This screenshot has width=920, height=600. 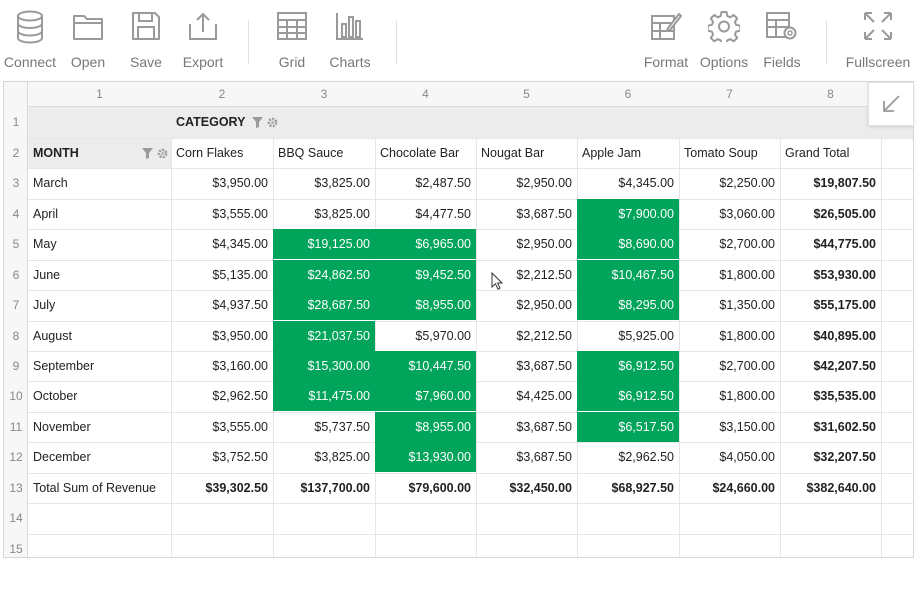 What do you see at coordinates (16, 366) in the screenshot?
I see `row-header: 9` at bounding box center [16, 366].